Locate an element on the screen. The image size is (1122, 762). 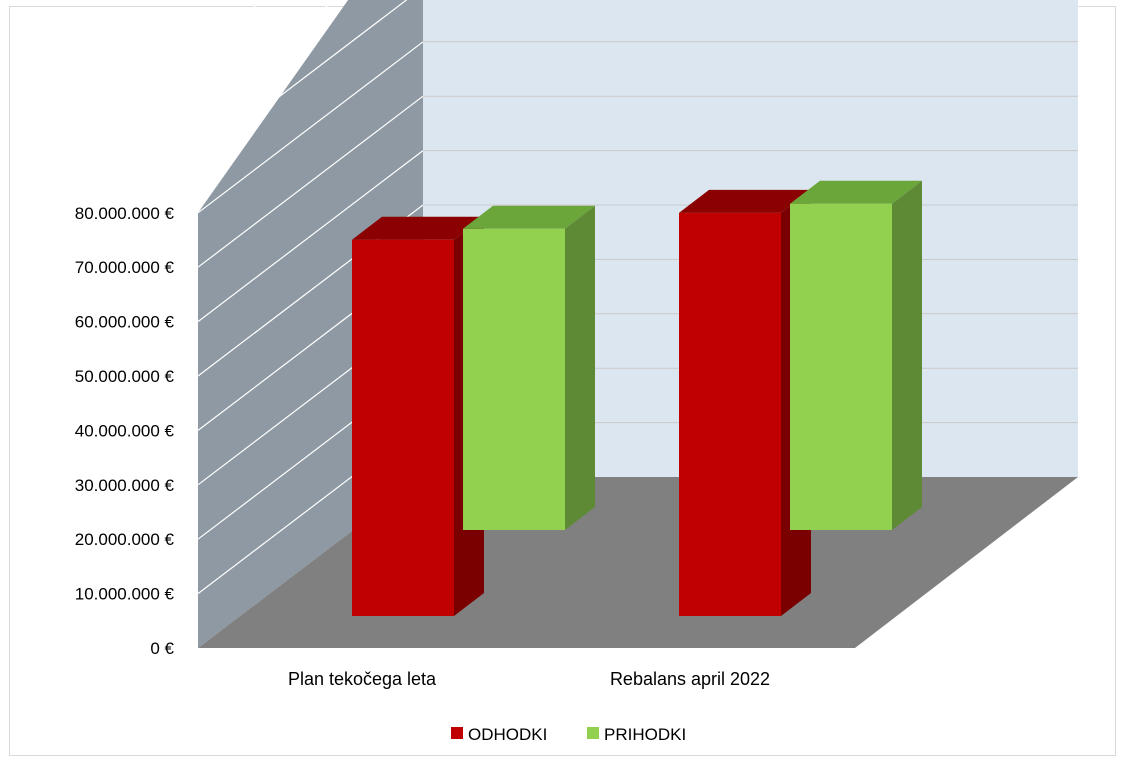
legend: ODHODKI PRIHODKI is located at coordinates (568, 734).